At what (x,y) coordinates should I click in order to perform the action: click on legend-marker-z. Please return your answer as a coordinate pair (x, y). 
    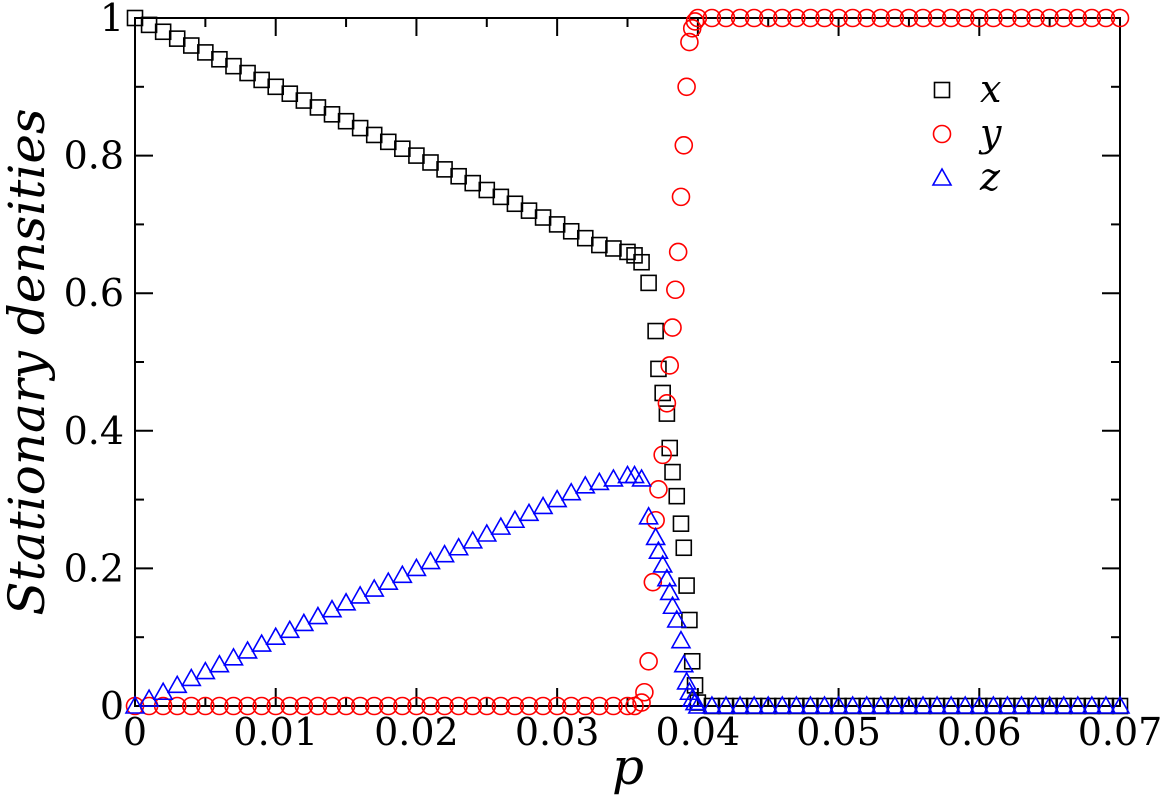
    Looking at the image, I should click on (942, 176).